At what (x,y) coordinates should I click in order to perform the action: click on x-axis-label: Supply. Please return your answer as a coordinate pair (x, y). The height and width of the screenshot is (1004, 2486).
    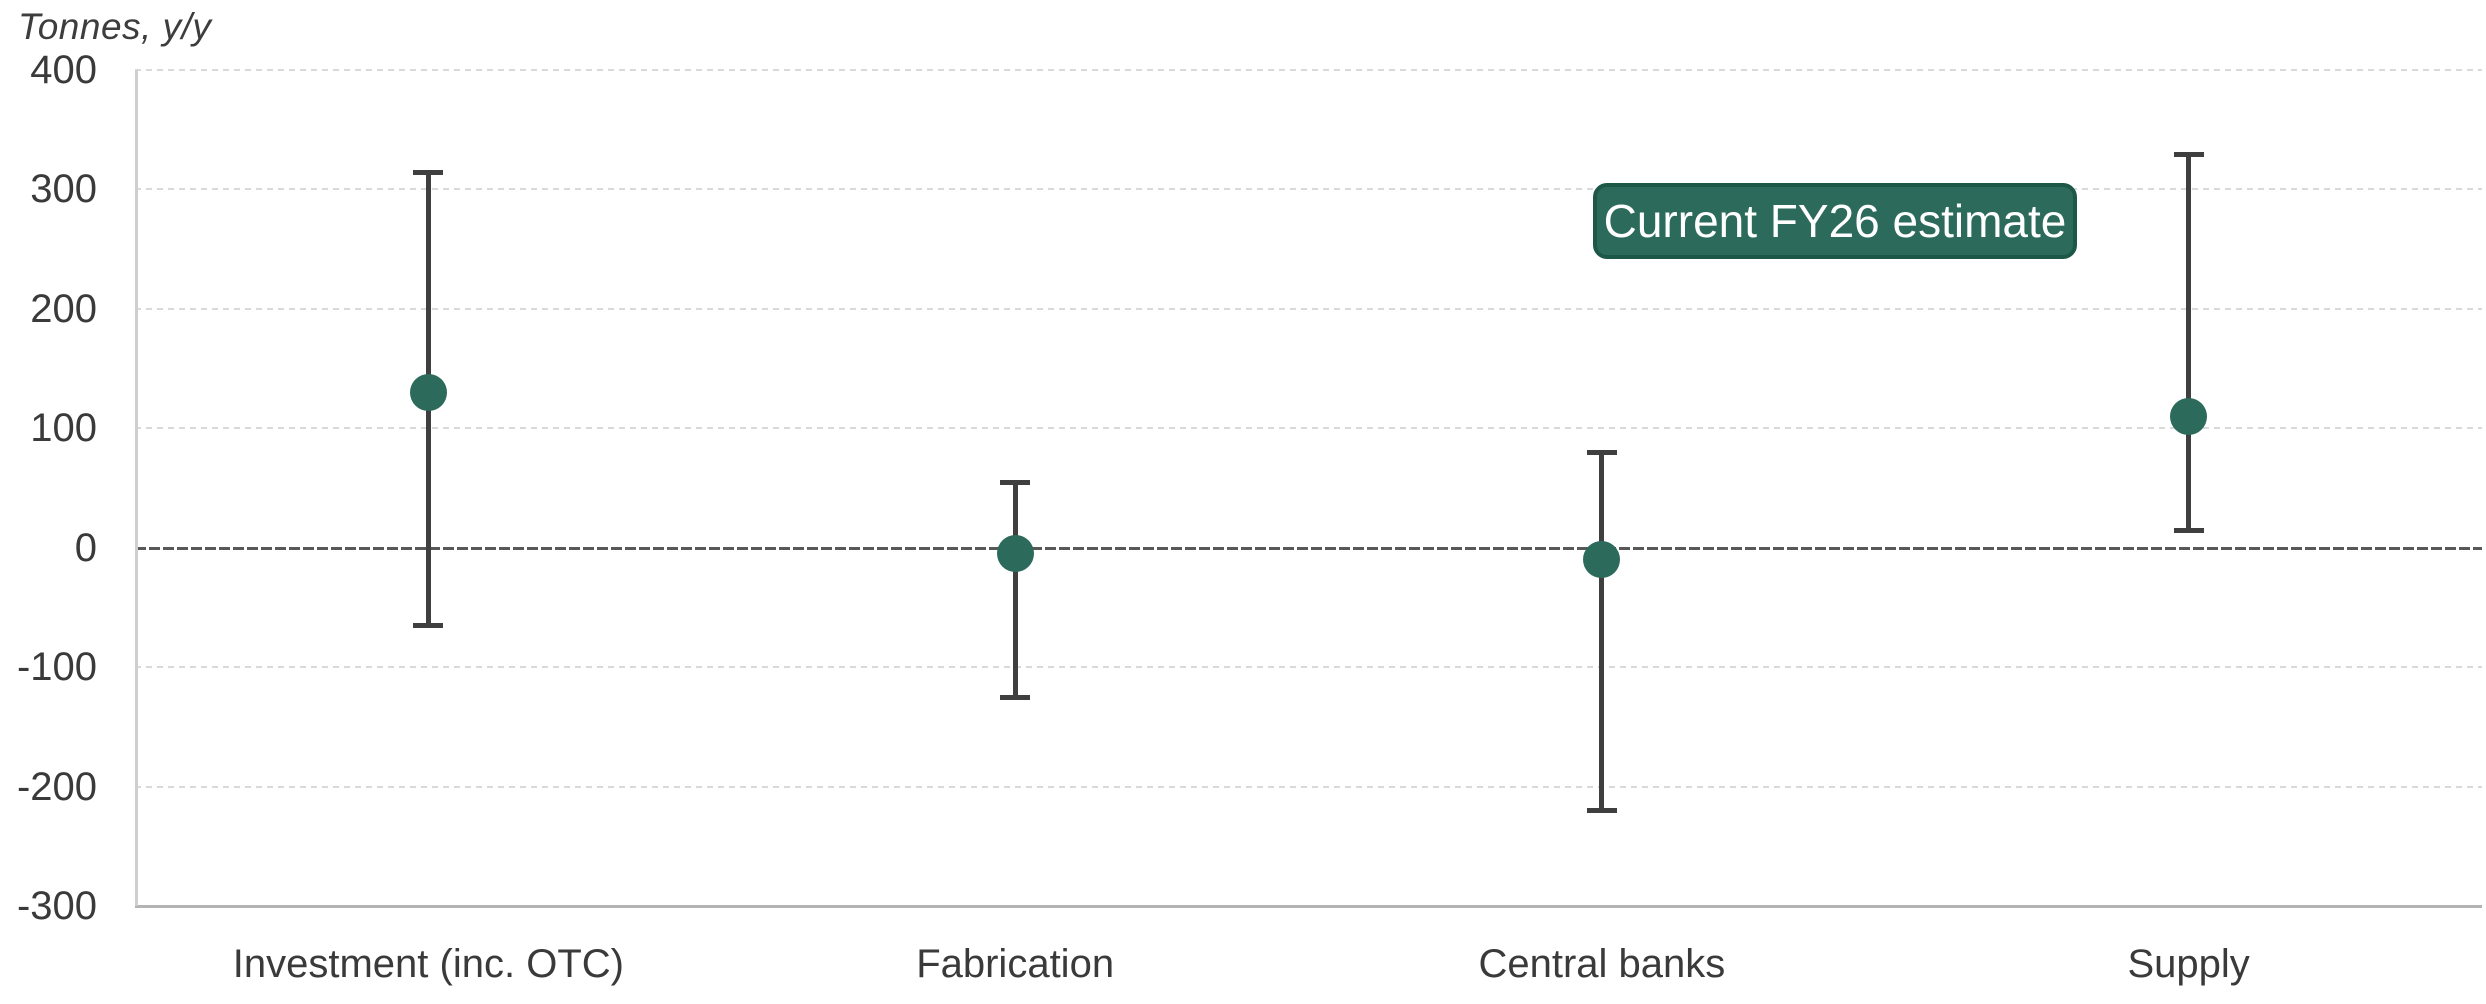
    Looking at the image, I should click on (2188, 964).